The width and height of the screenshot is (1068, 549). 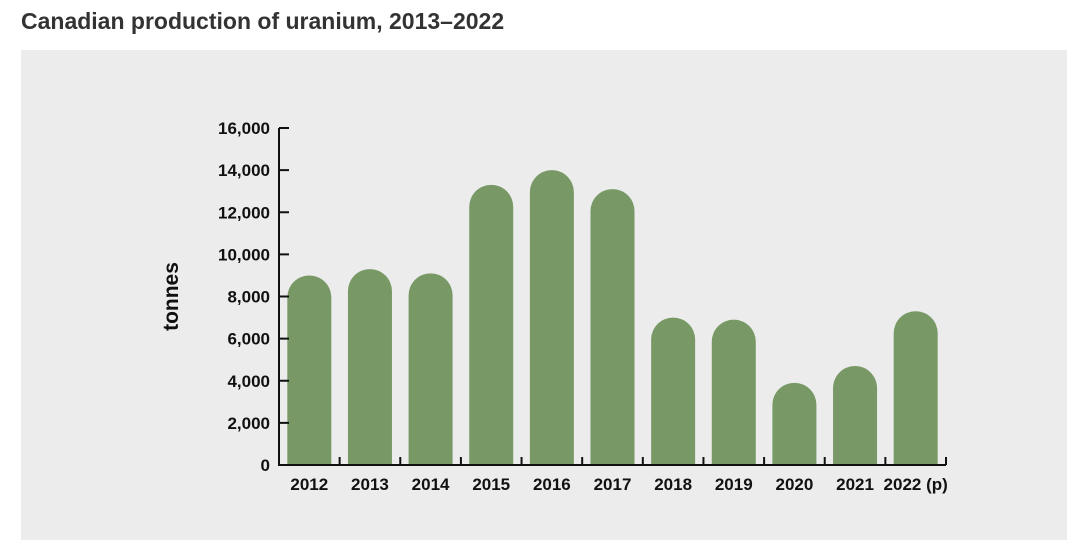 What do you see at coordinates (430, 369) in the screenshot?
I see `bar-2014` at bounding box center [430, 369].